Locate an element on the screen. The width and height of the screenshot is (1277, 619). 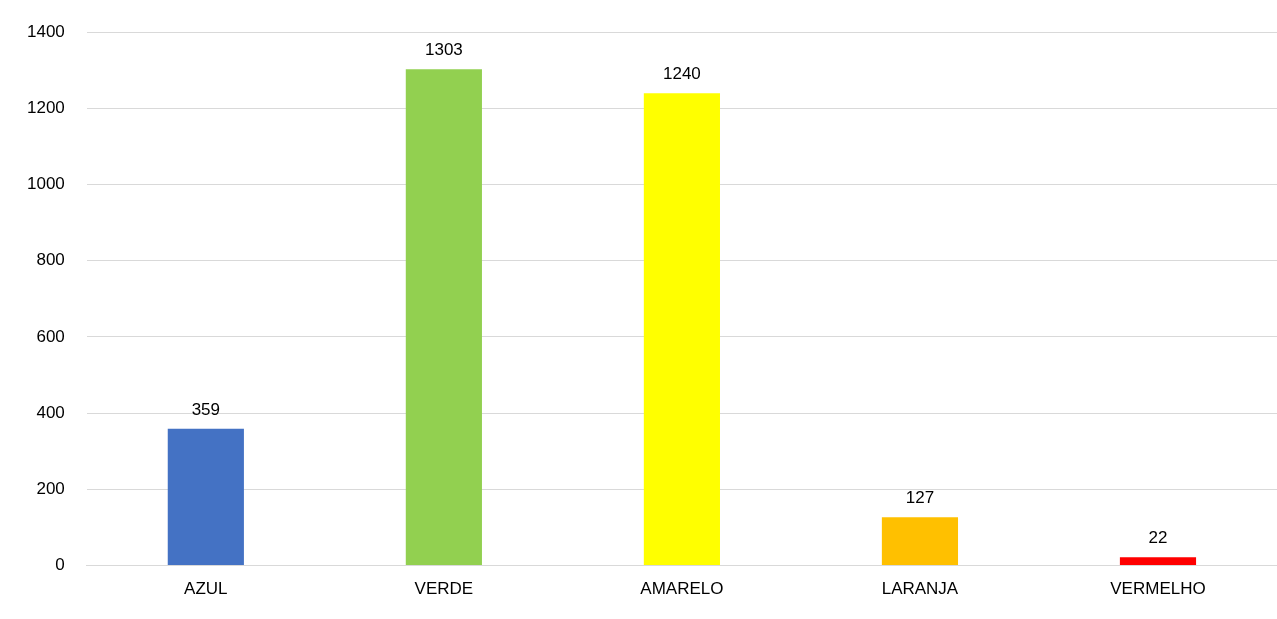
x-tick-label: AMARELO is located at coordinates (682, 589).